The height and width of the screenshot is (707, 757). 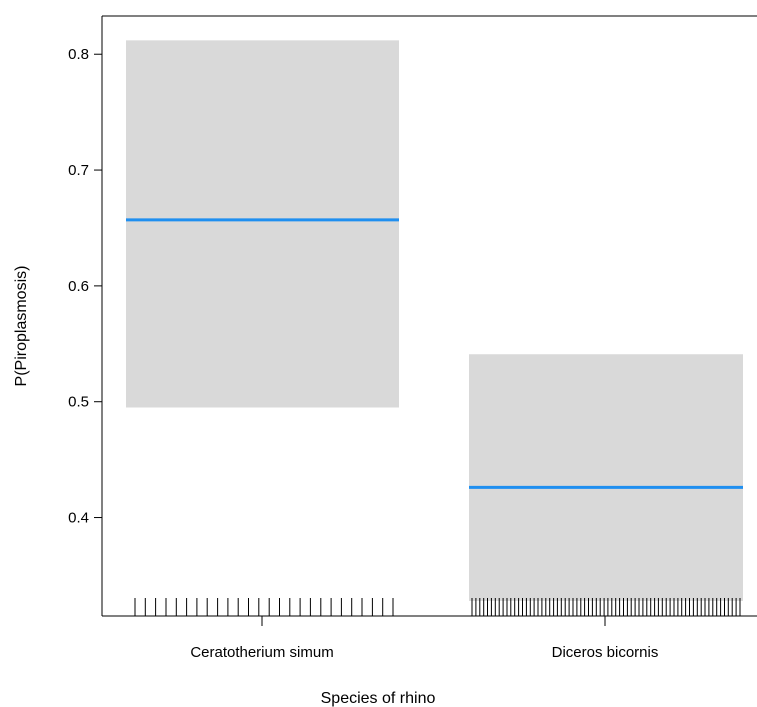 I want to click on y-ticks: 0.4 0.5 0.6 0.7 0.8, so click(x=85, y=286).